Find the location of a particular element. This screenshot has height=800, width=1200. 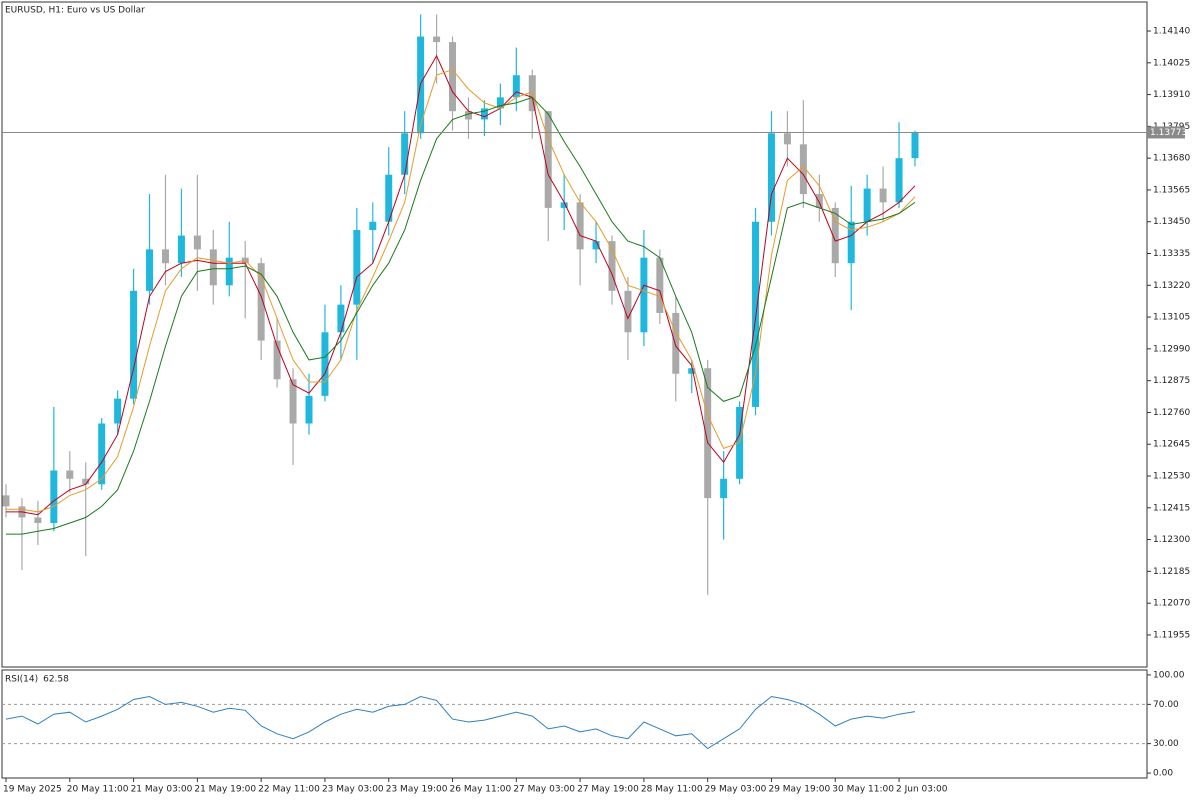

x-tick-label: 28 May 11:00 is located at coordinates (672, 790).